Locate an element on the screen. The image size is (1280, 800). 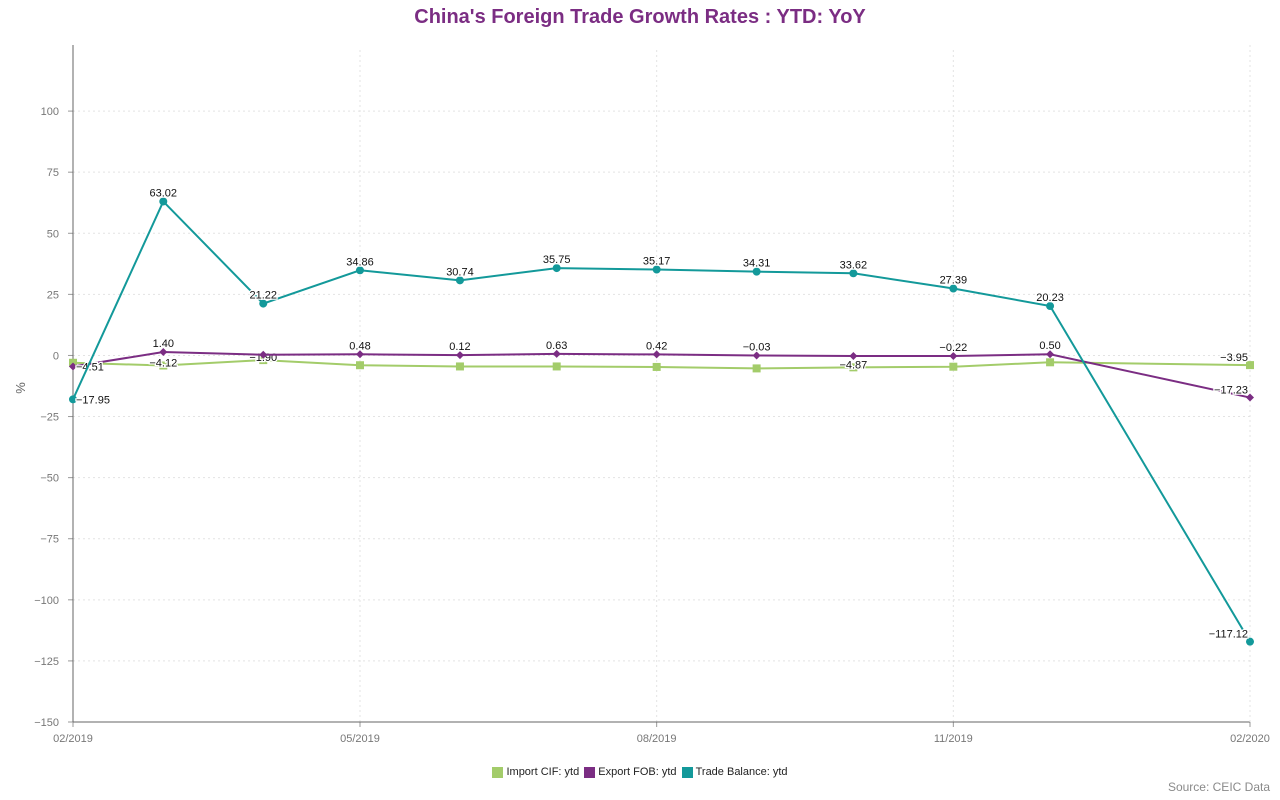
data-label: 63.02 is located at coordinates (164, 193).